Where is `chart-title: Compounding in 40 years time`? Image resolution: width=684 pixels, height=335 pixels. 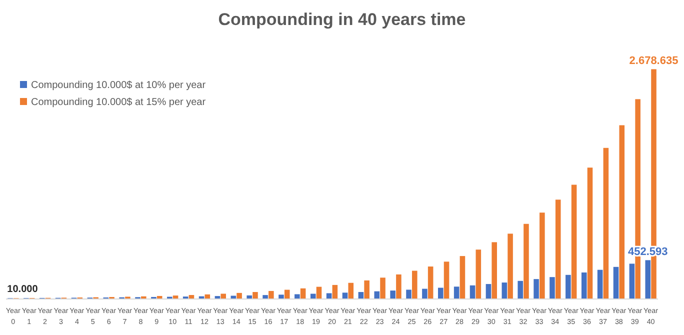
chart-title: Compounding in 40 years time is located at coordinates (342, 19).